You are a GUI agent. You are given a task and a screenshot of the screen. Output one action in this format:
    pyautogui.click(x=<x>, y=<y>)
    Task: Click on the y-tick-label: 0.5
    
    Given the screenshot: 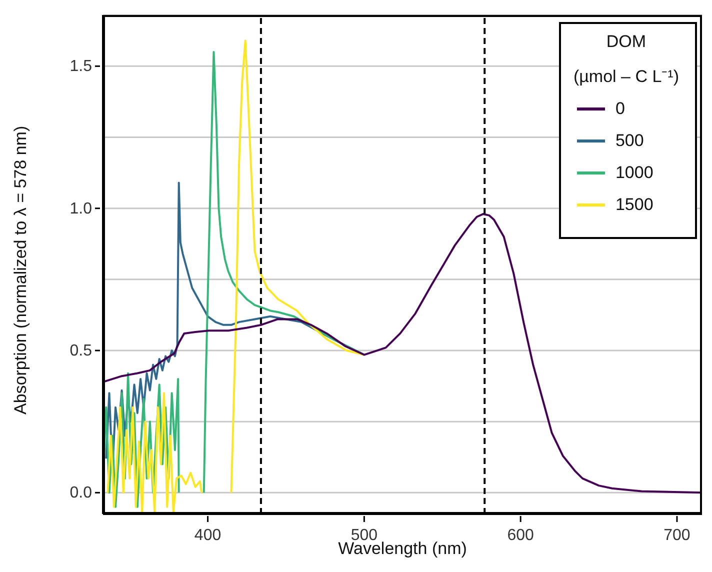 What is the action you would take?
    pyautogui.click(x=81, y=351)
    